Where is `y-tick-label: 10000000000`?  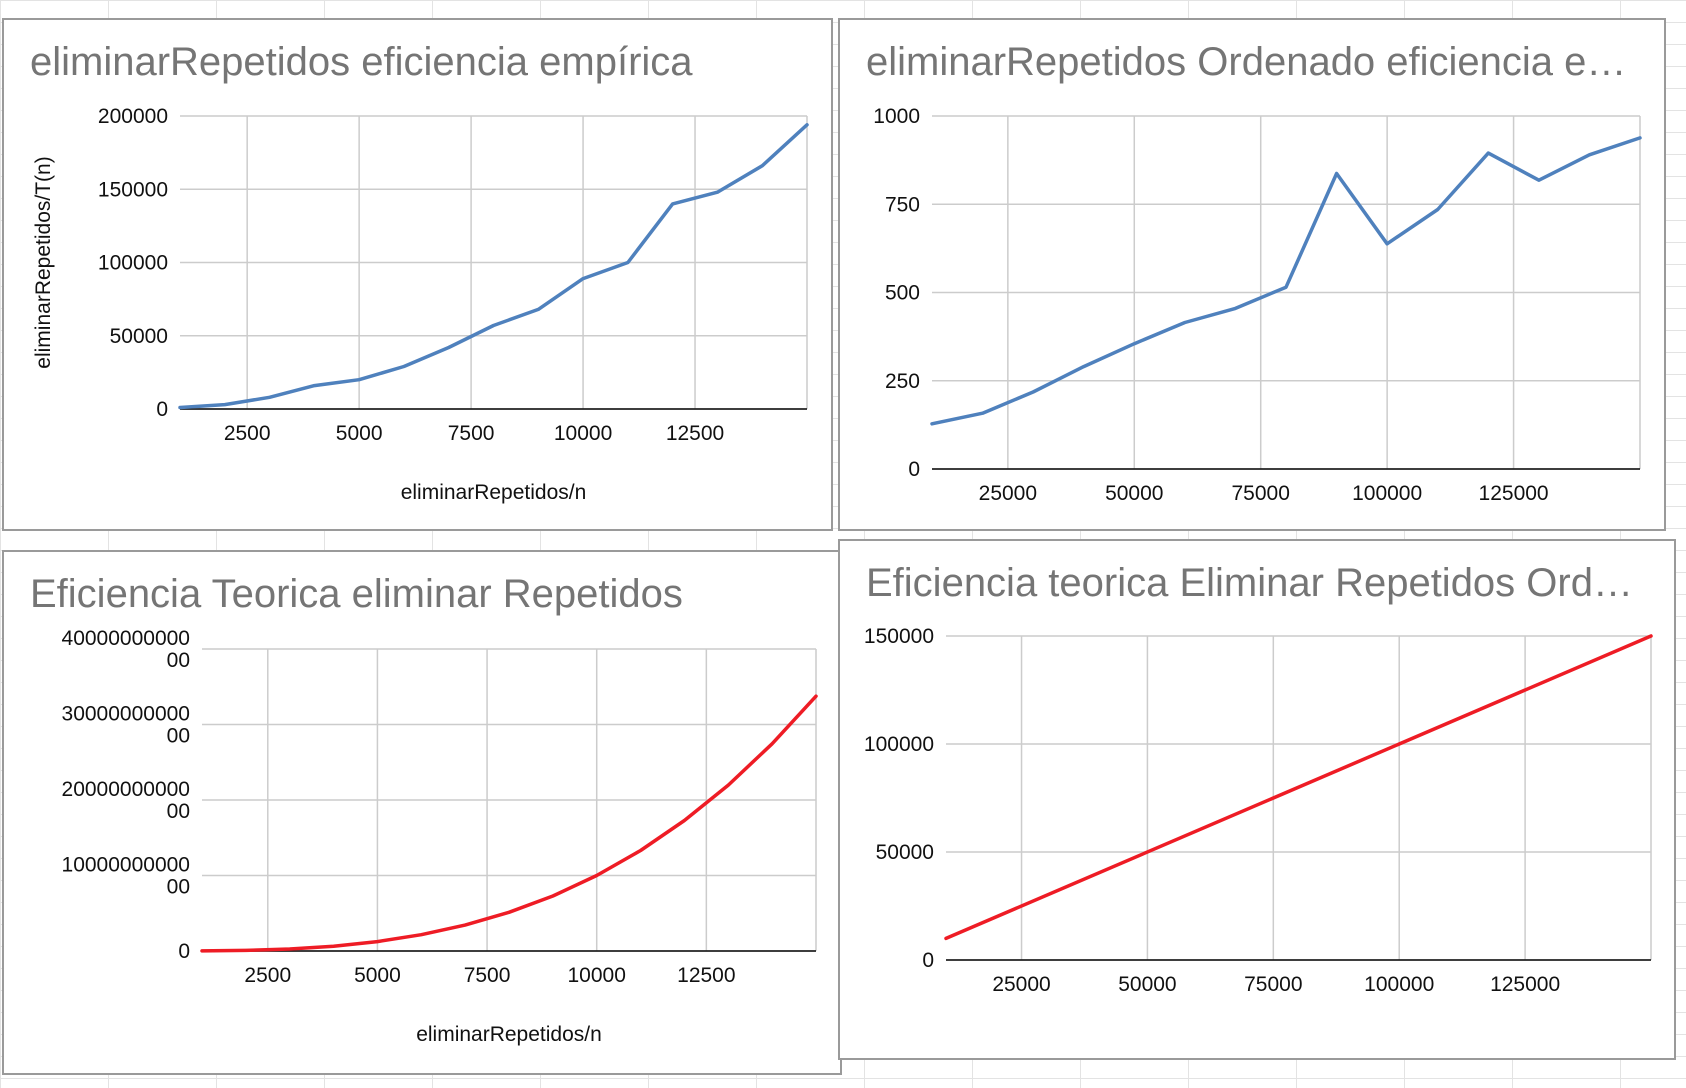
y-tick-label: 10000000000 is located at coordinates (126, 865).